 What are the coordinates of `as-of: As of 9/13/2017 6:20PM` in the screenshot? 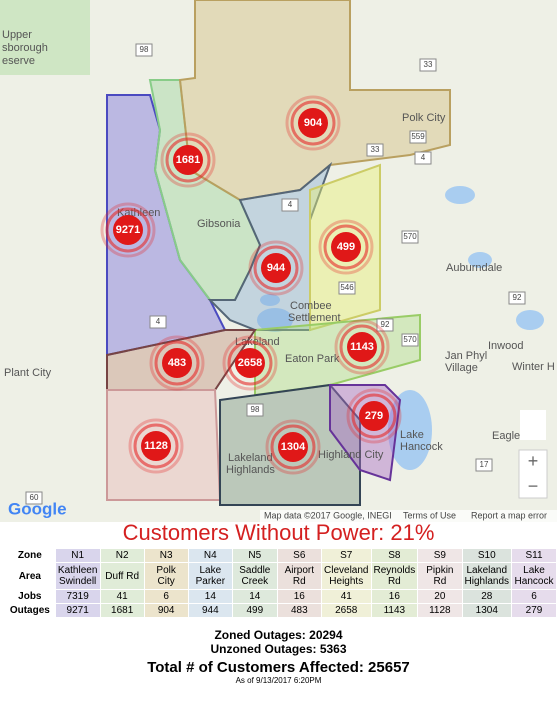 It's located at (278, 680).